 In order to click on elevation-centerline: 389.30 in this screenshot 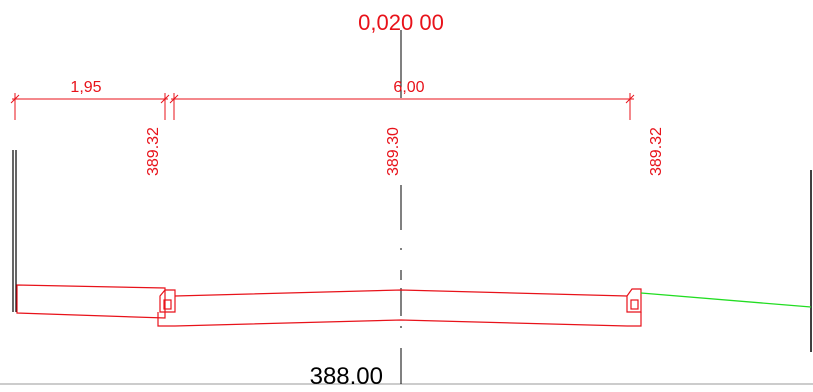, I will do `click(393, 151)`.